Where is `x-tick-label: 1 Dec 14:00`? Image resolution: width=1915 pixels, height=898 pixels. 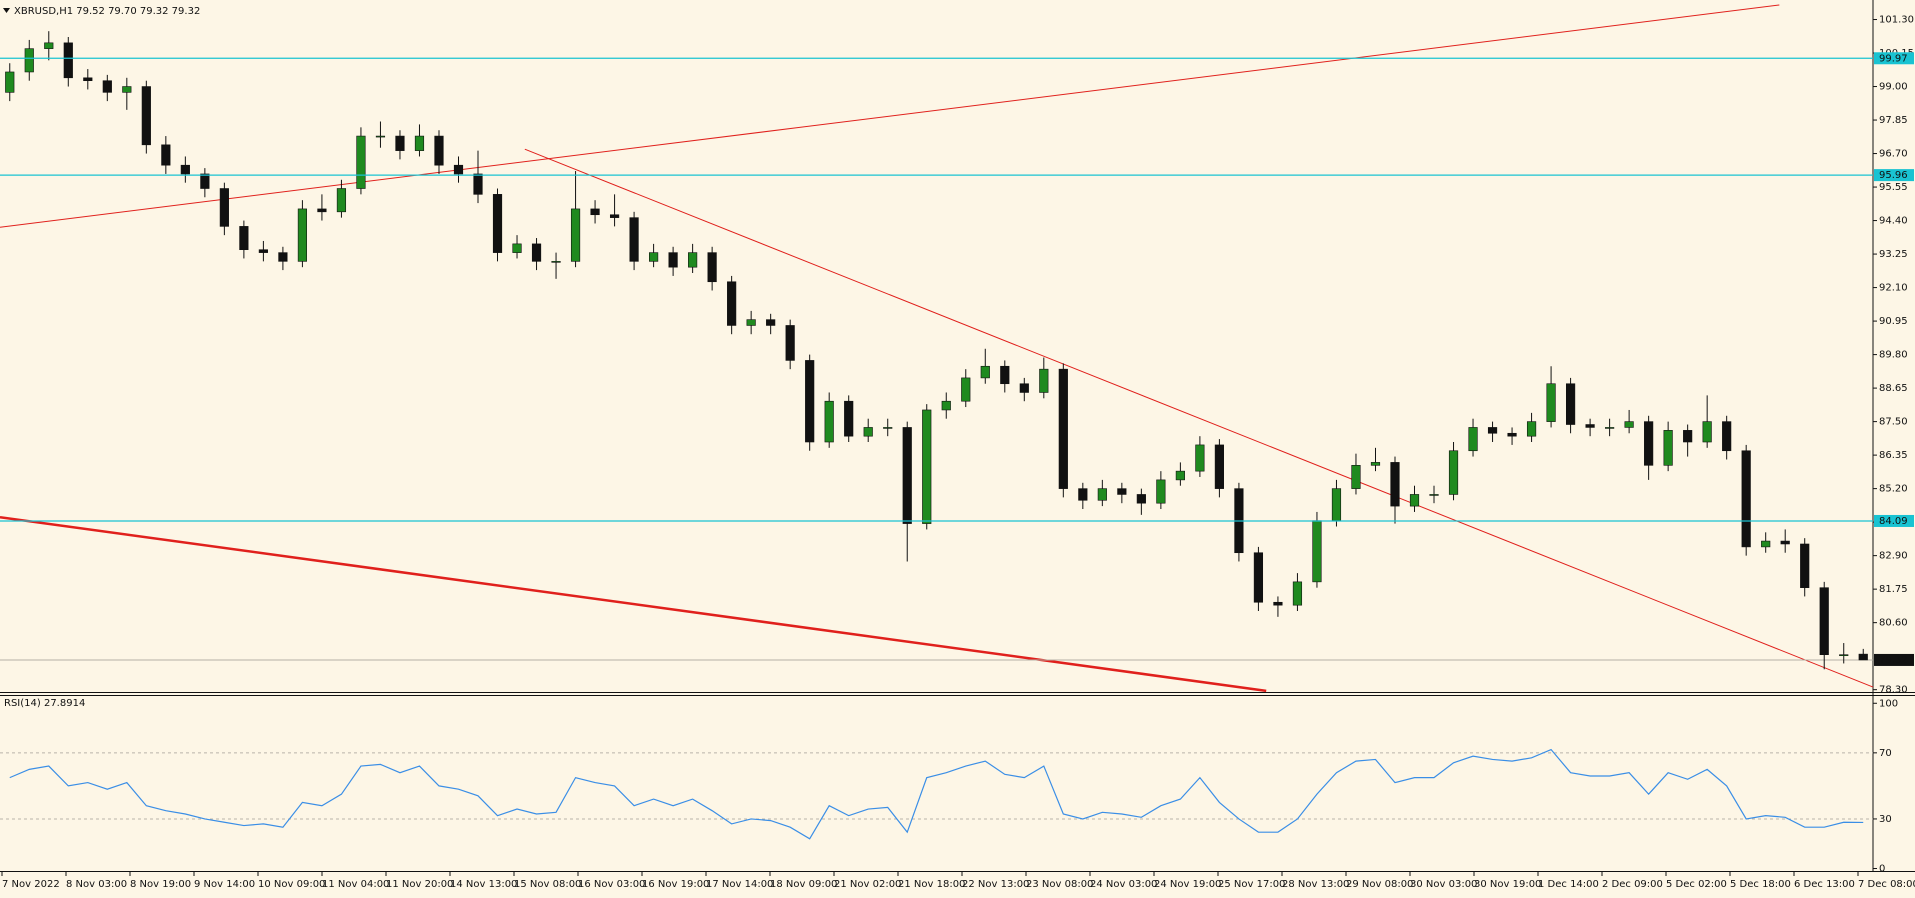 x-tick-label: 1 Dec 14:00 is located at coordinates (1568, 884).